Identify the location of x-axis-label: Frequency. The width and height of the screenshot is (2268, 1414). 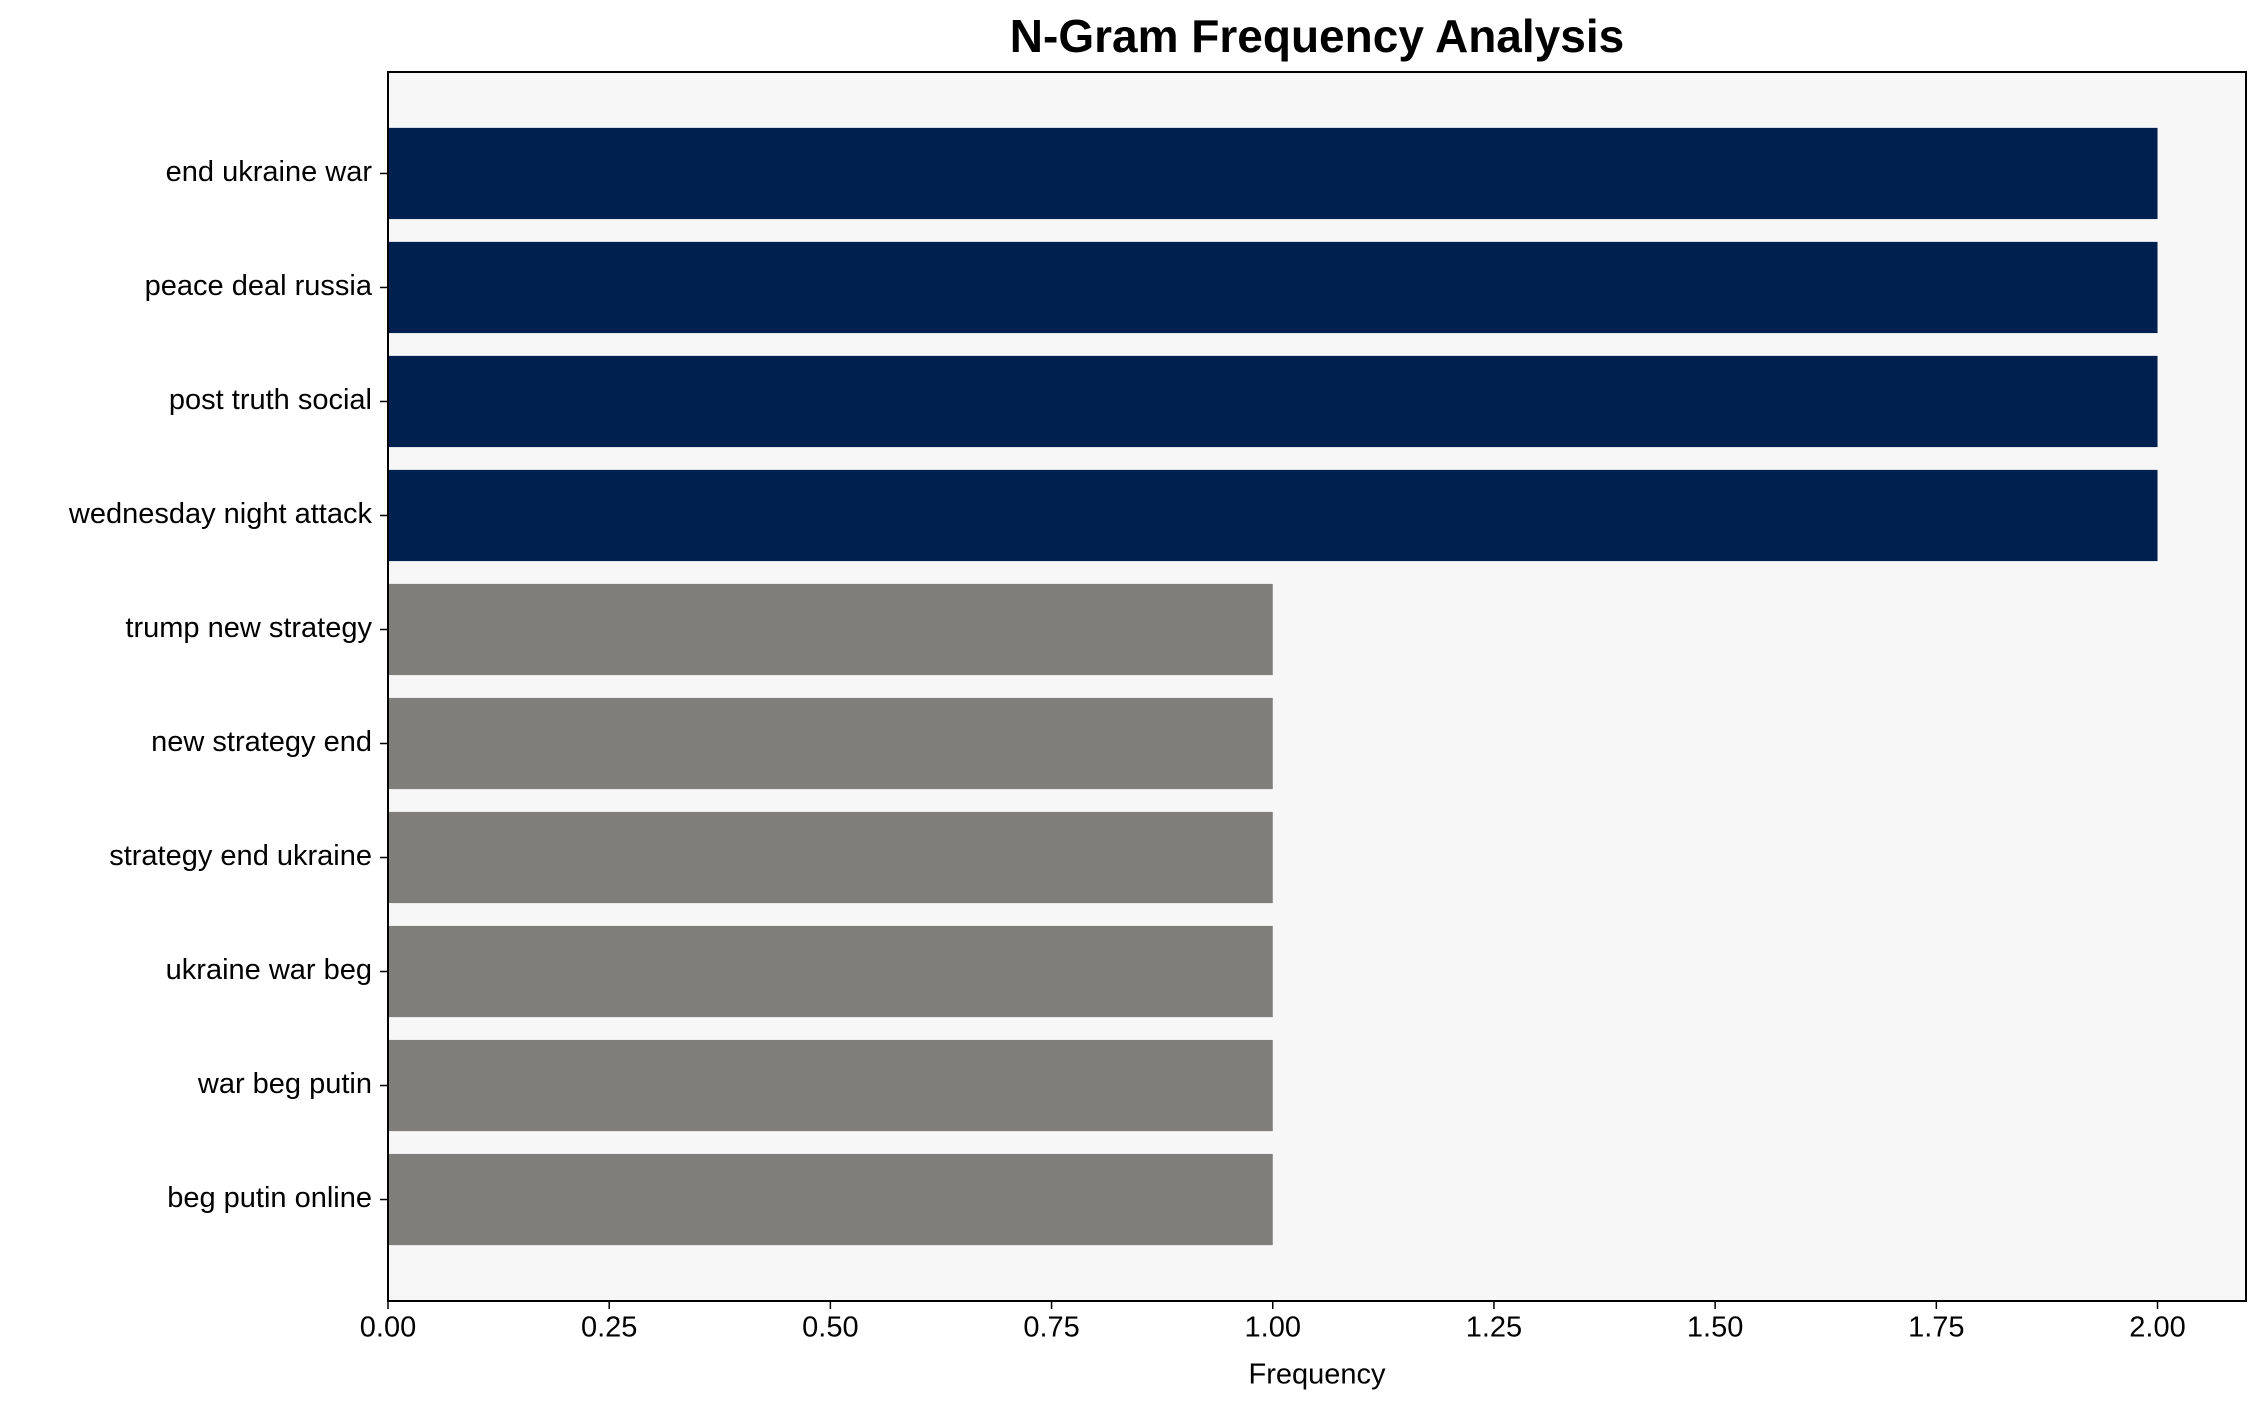
(1317, 1375).